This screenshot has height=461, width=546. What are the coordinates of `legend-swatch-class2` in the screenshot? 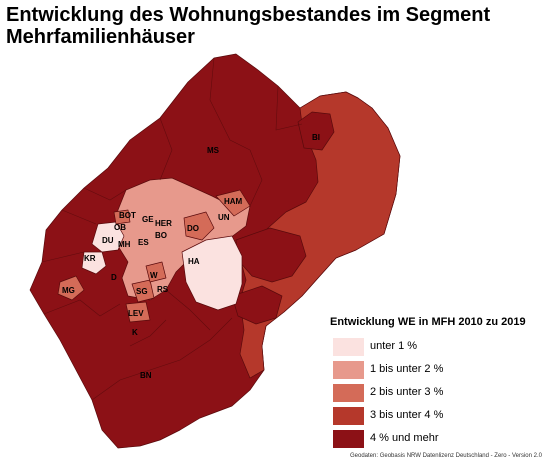 It's located at (348, 370).